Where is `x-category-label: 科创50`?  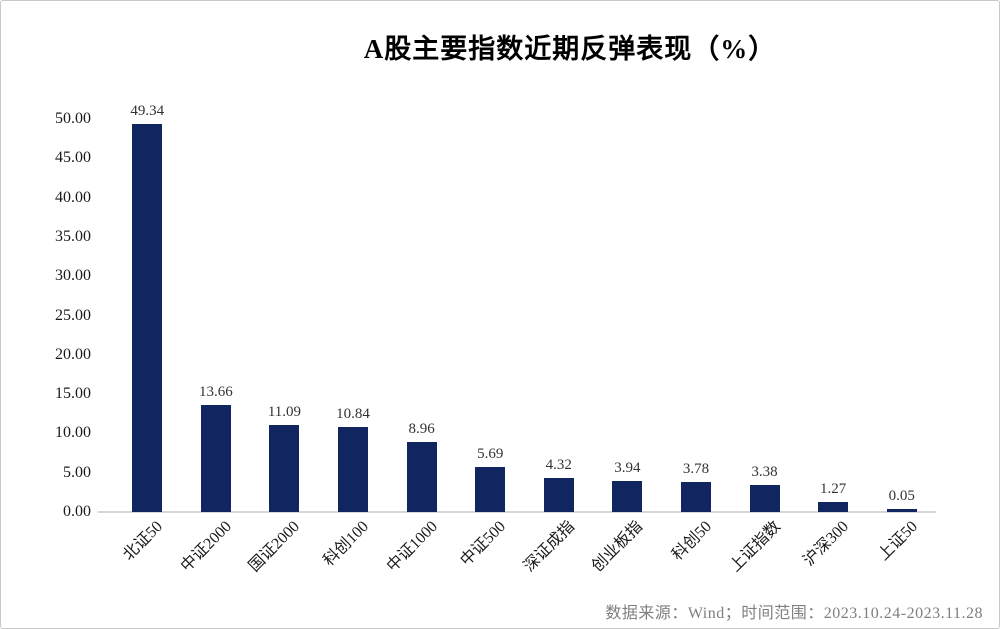 x-category-label: 科创50 is located at coordinates (692, 541).